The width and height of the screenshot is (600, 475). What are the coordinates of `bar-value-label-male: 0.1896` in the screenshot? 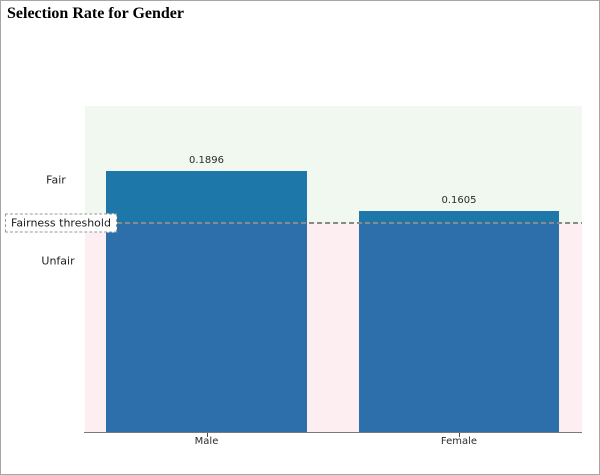 It's located at (206, 161).